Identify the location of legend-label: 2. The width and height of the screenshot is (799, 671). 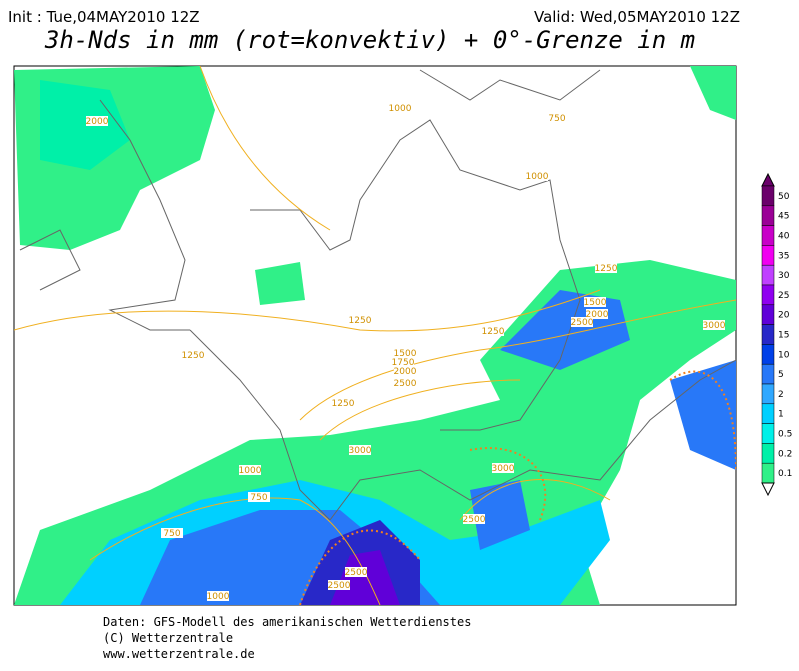
(781, 395).